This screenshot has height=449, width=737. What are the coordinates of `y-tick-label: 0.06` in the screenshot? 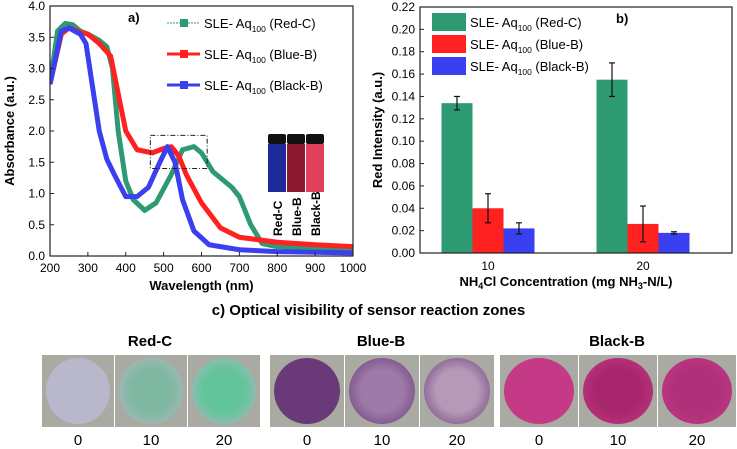 It's located at (404, 186).